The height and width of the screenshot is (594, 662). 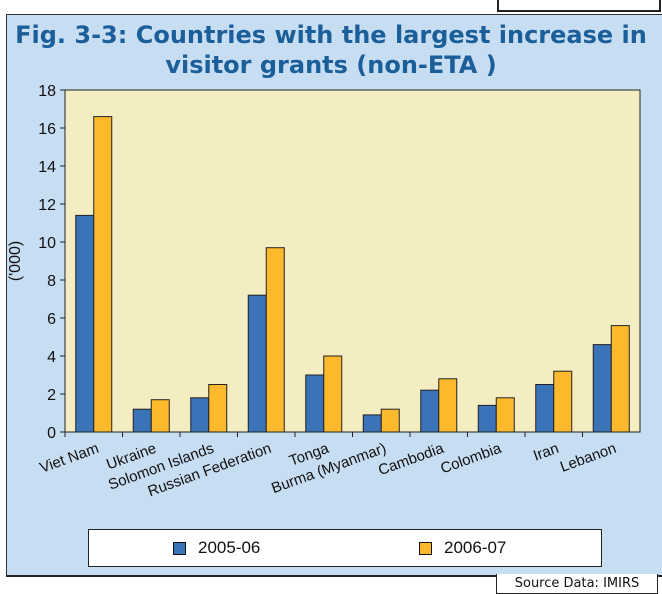 What do you see at coordinates (85, 323) in the screenshot?
I see `bar-2005-06-viet-nam` at bounding box center [85, 323].